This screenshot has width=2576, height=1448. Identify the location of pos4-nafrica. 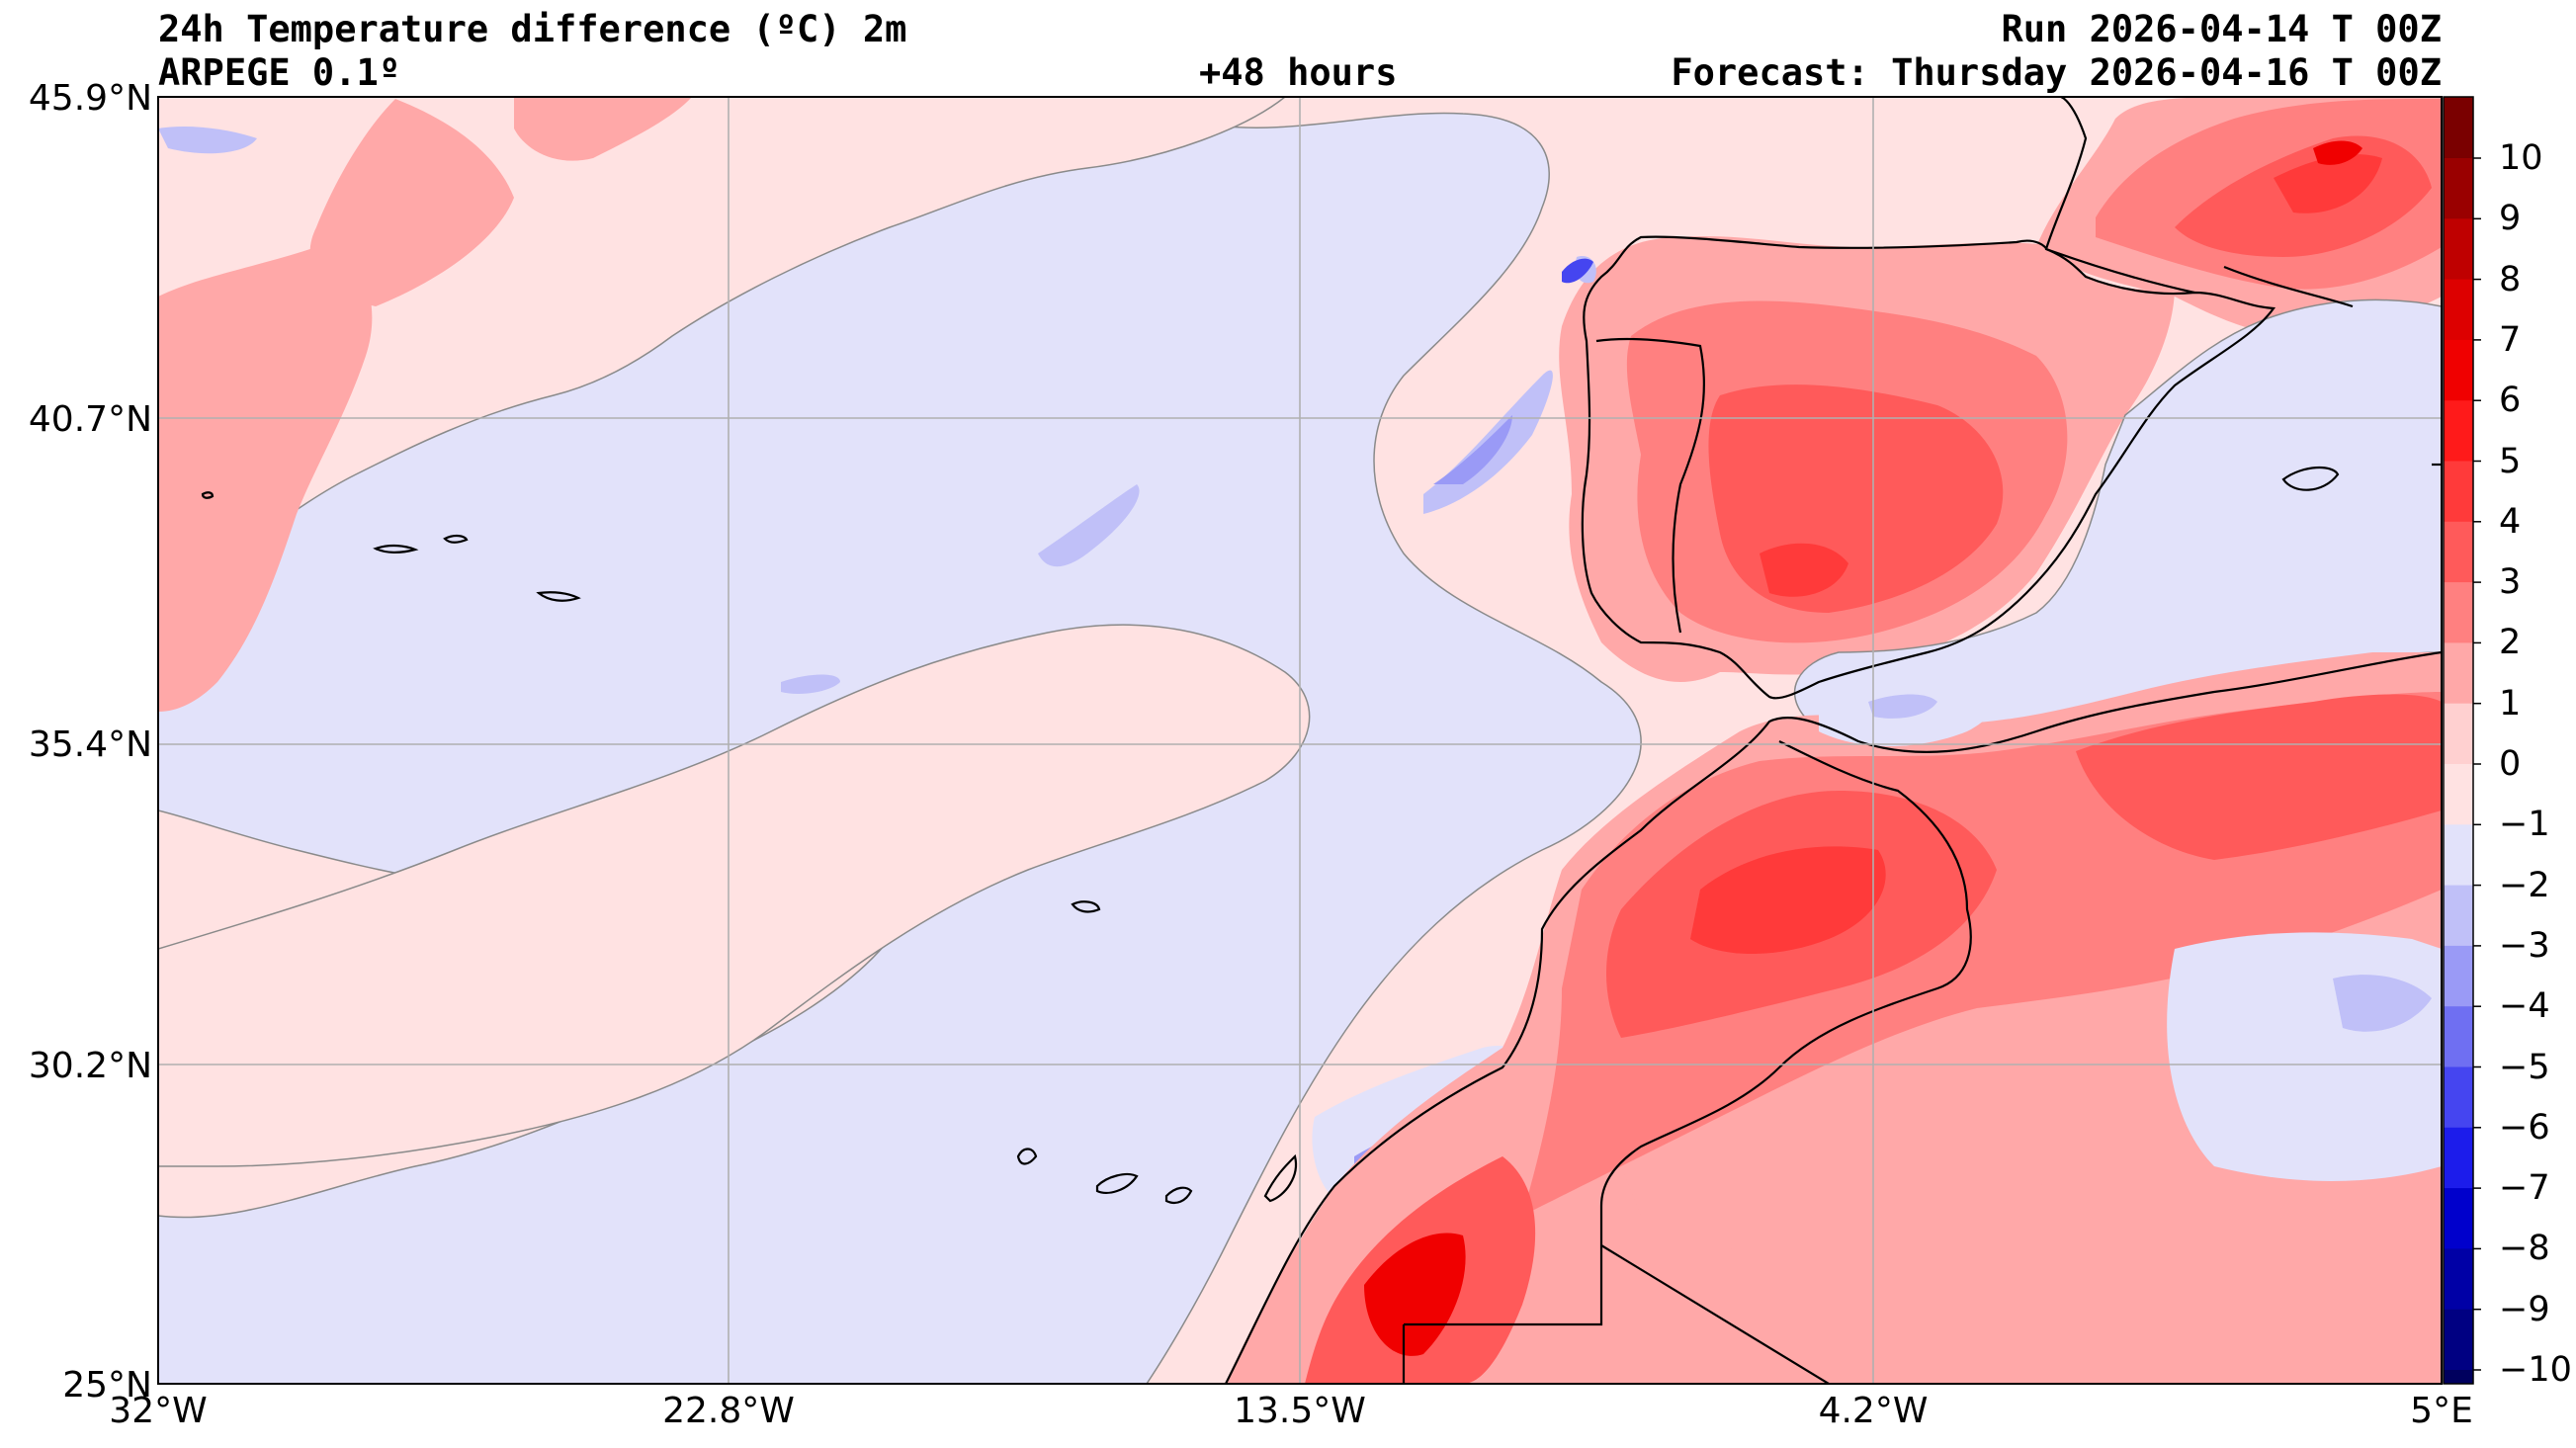
(1788, 900).